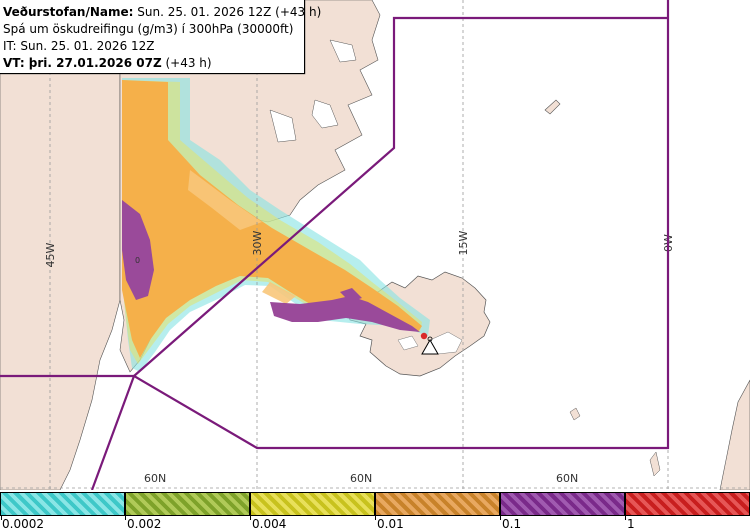  I want to click on legend-tick-label: 1, so click(631, 524).